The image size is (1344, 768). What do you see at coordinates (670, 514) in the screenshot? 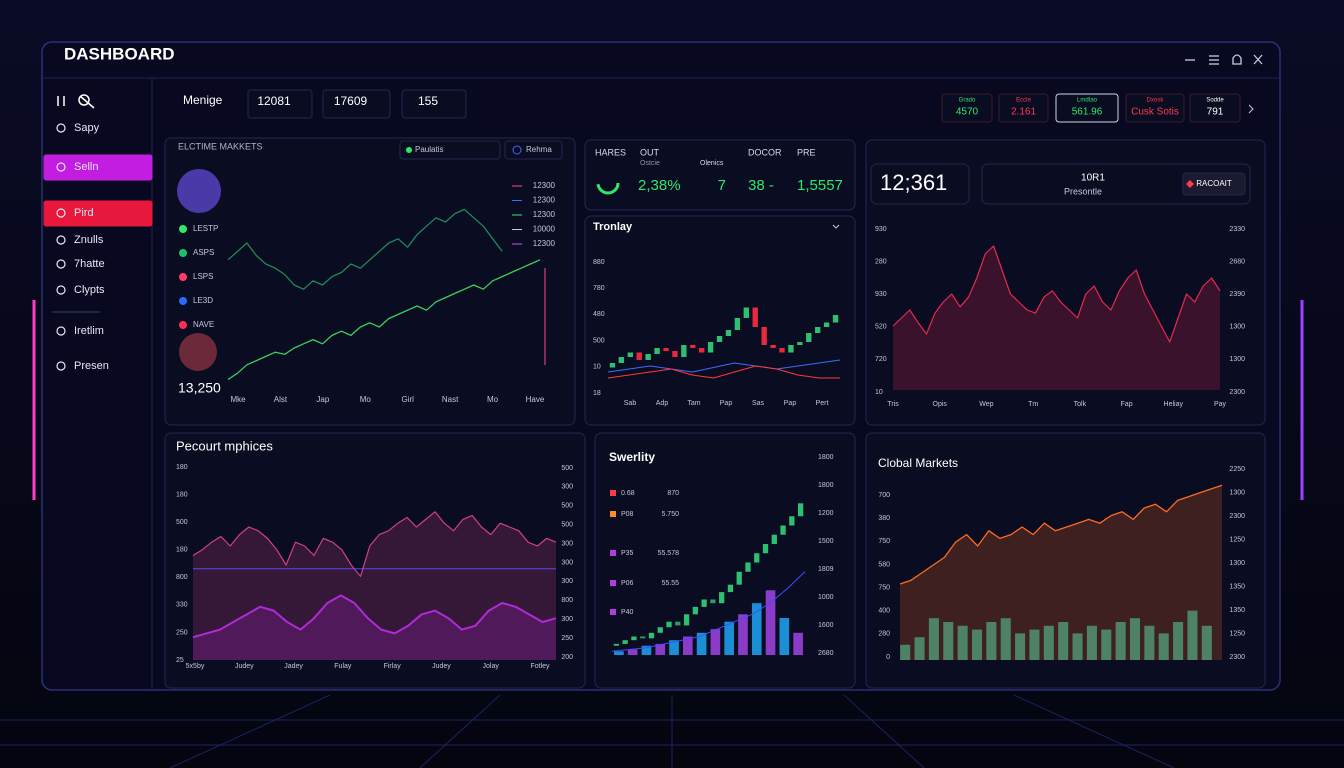
I see `legend-value: 5.750` at bounding box center [670, 514].